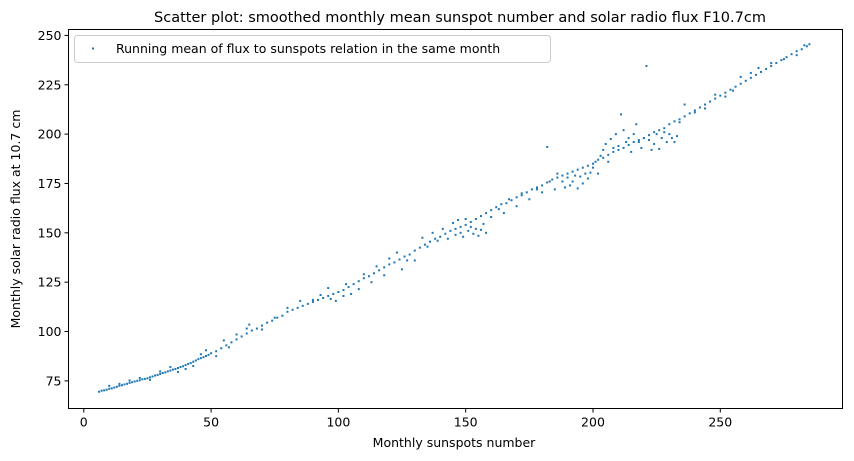  I want to click on x-tick-label: 100, so click(338, 422).